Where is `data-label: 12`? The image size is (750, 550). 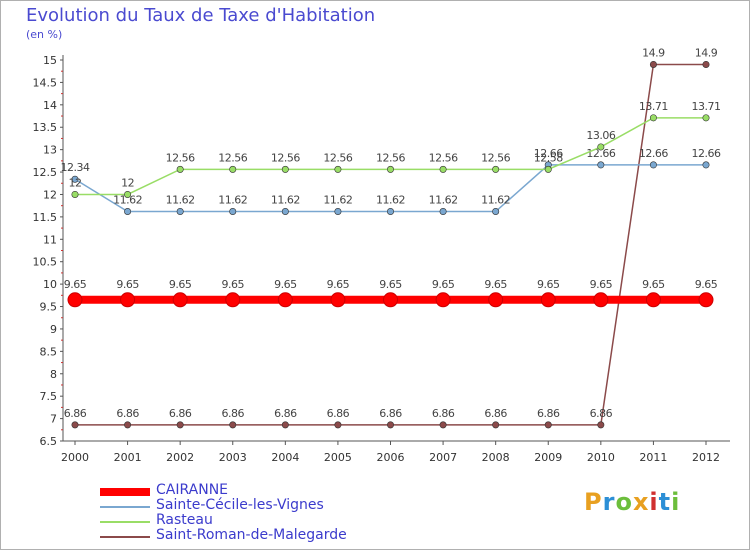 data-label: 12 is located at coordinates (127, 182).